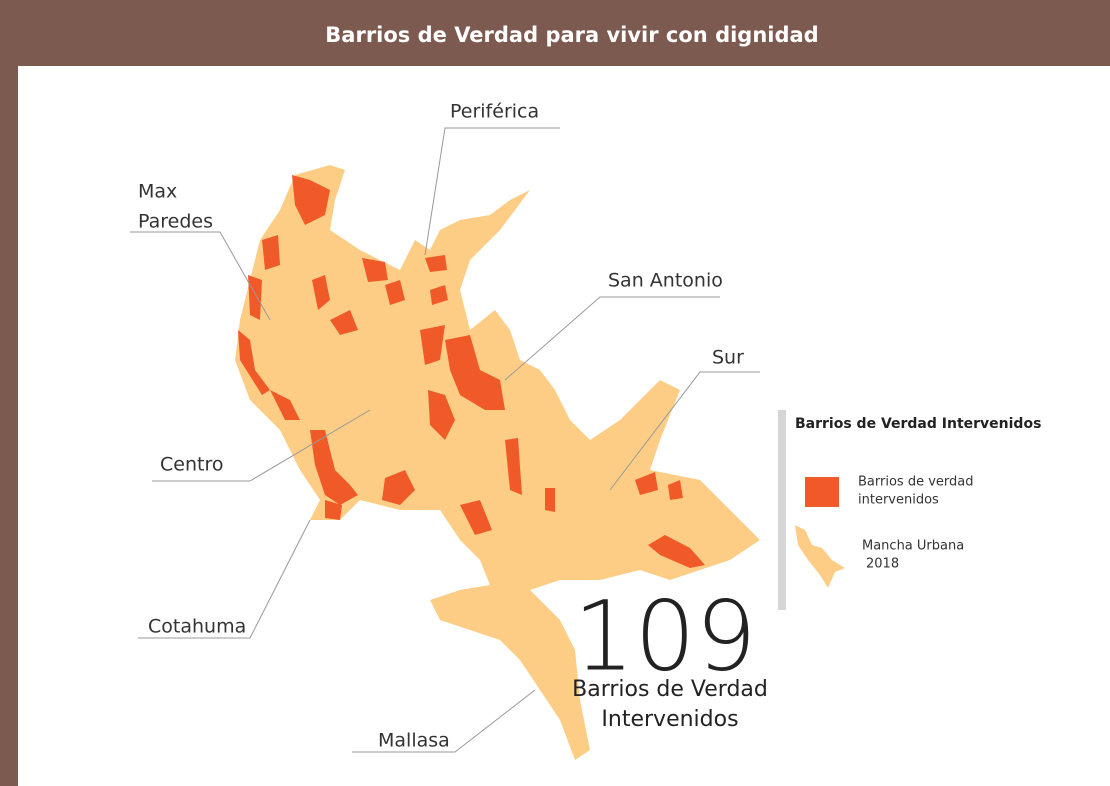 The image size is (1110, 786). What do you see at coordinates (414, 741) in the screenshot?
I see `district-label: Mallasa` at bounding box center [414, 741].